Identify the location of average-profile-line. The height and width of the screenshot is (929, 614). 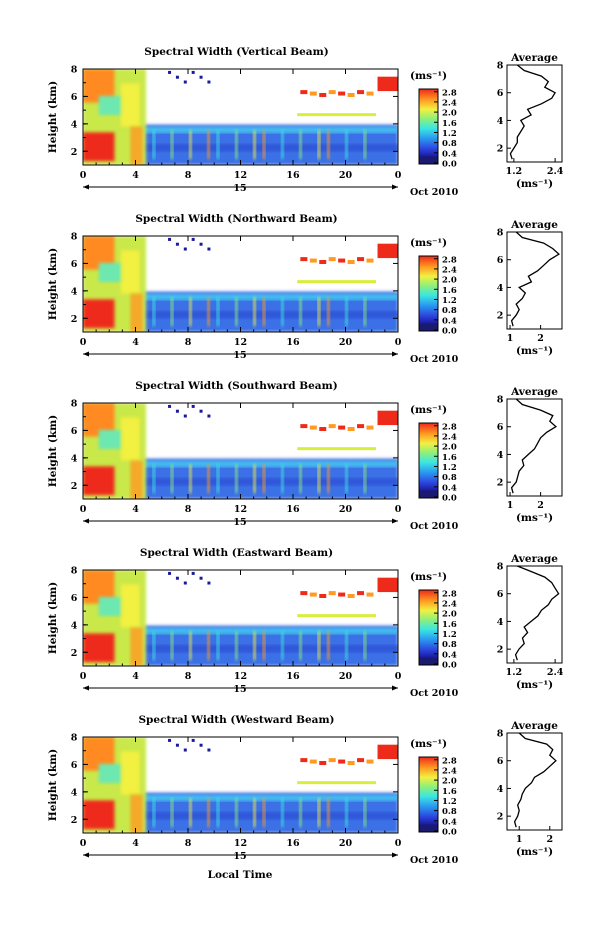
(533, 446).